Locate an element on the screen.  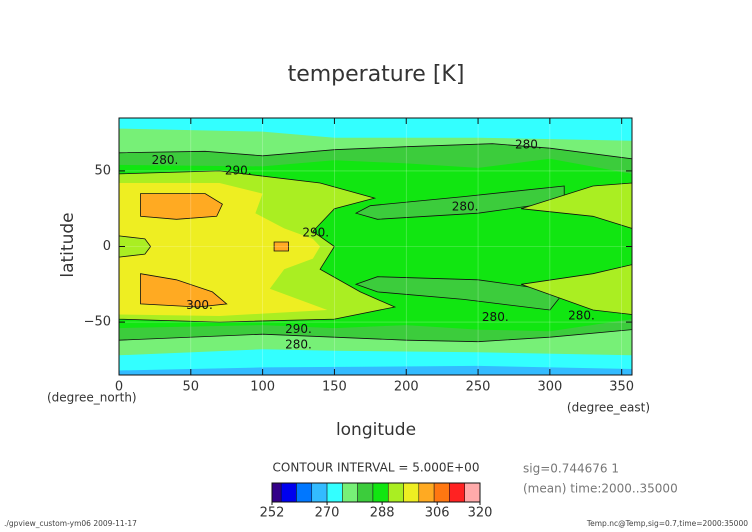
x-tick-label: 150 is located at coordinates (334, 387).